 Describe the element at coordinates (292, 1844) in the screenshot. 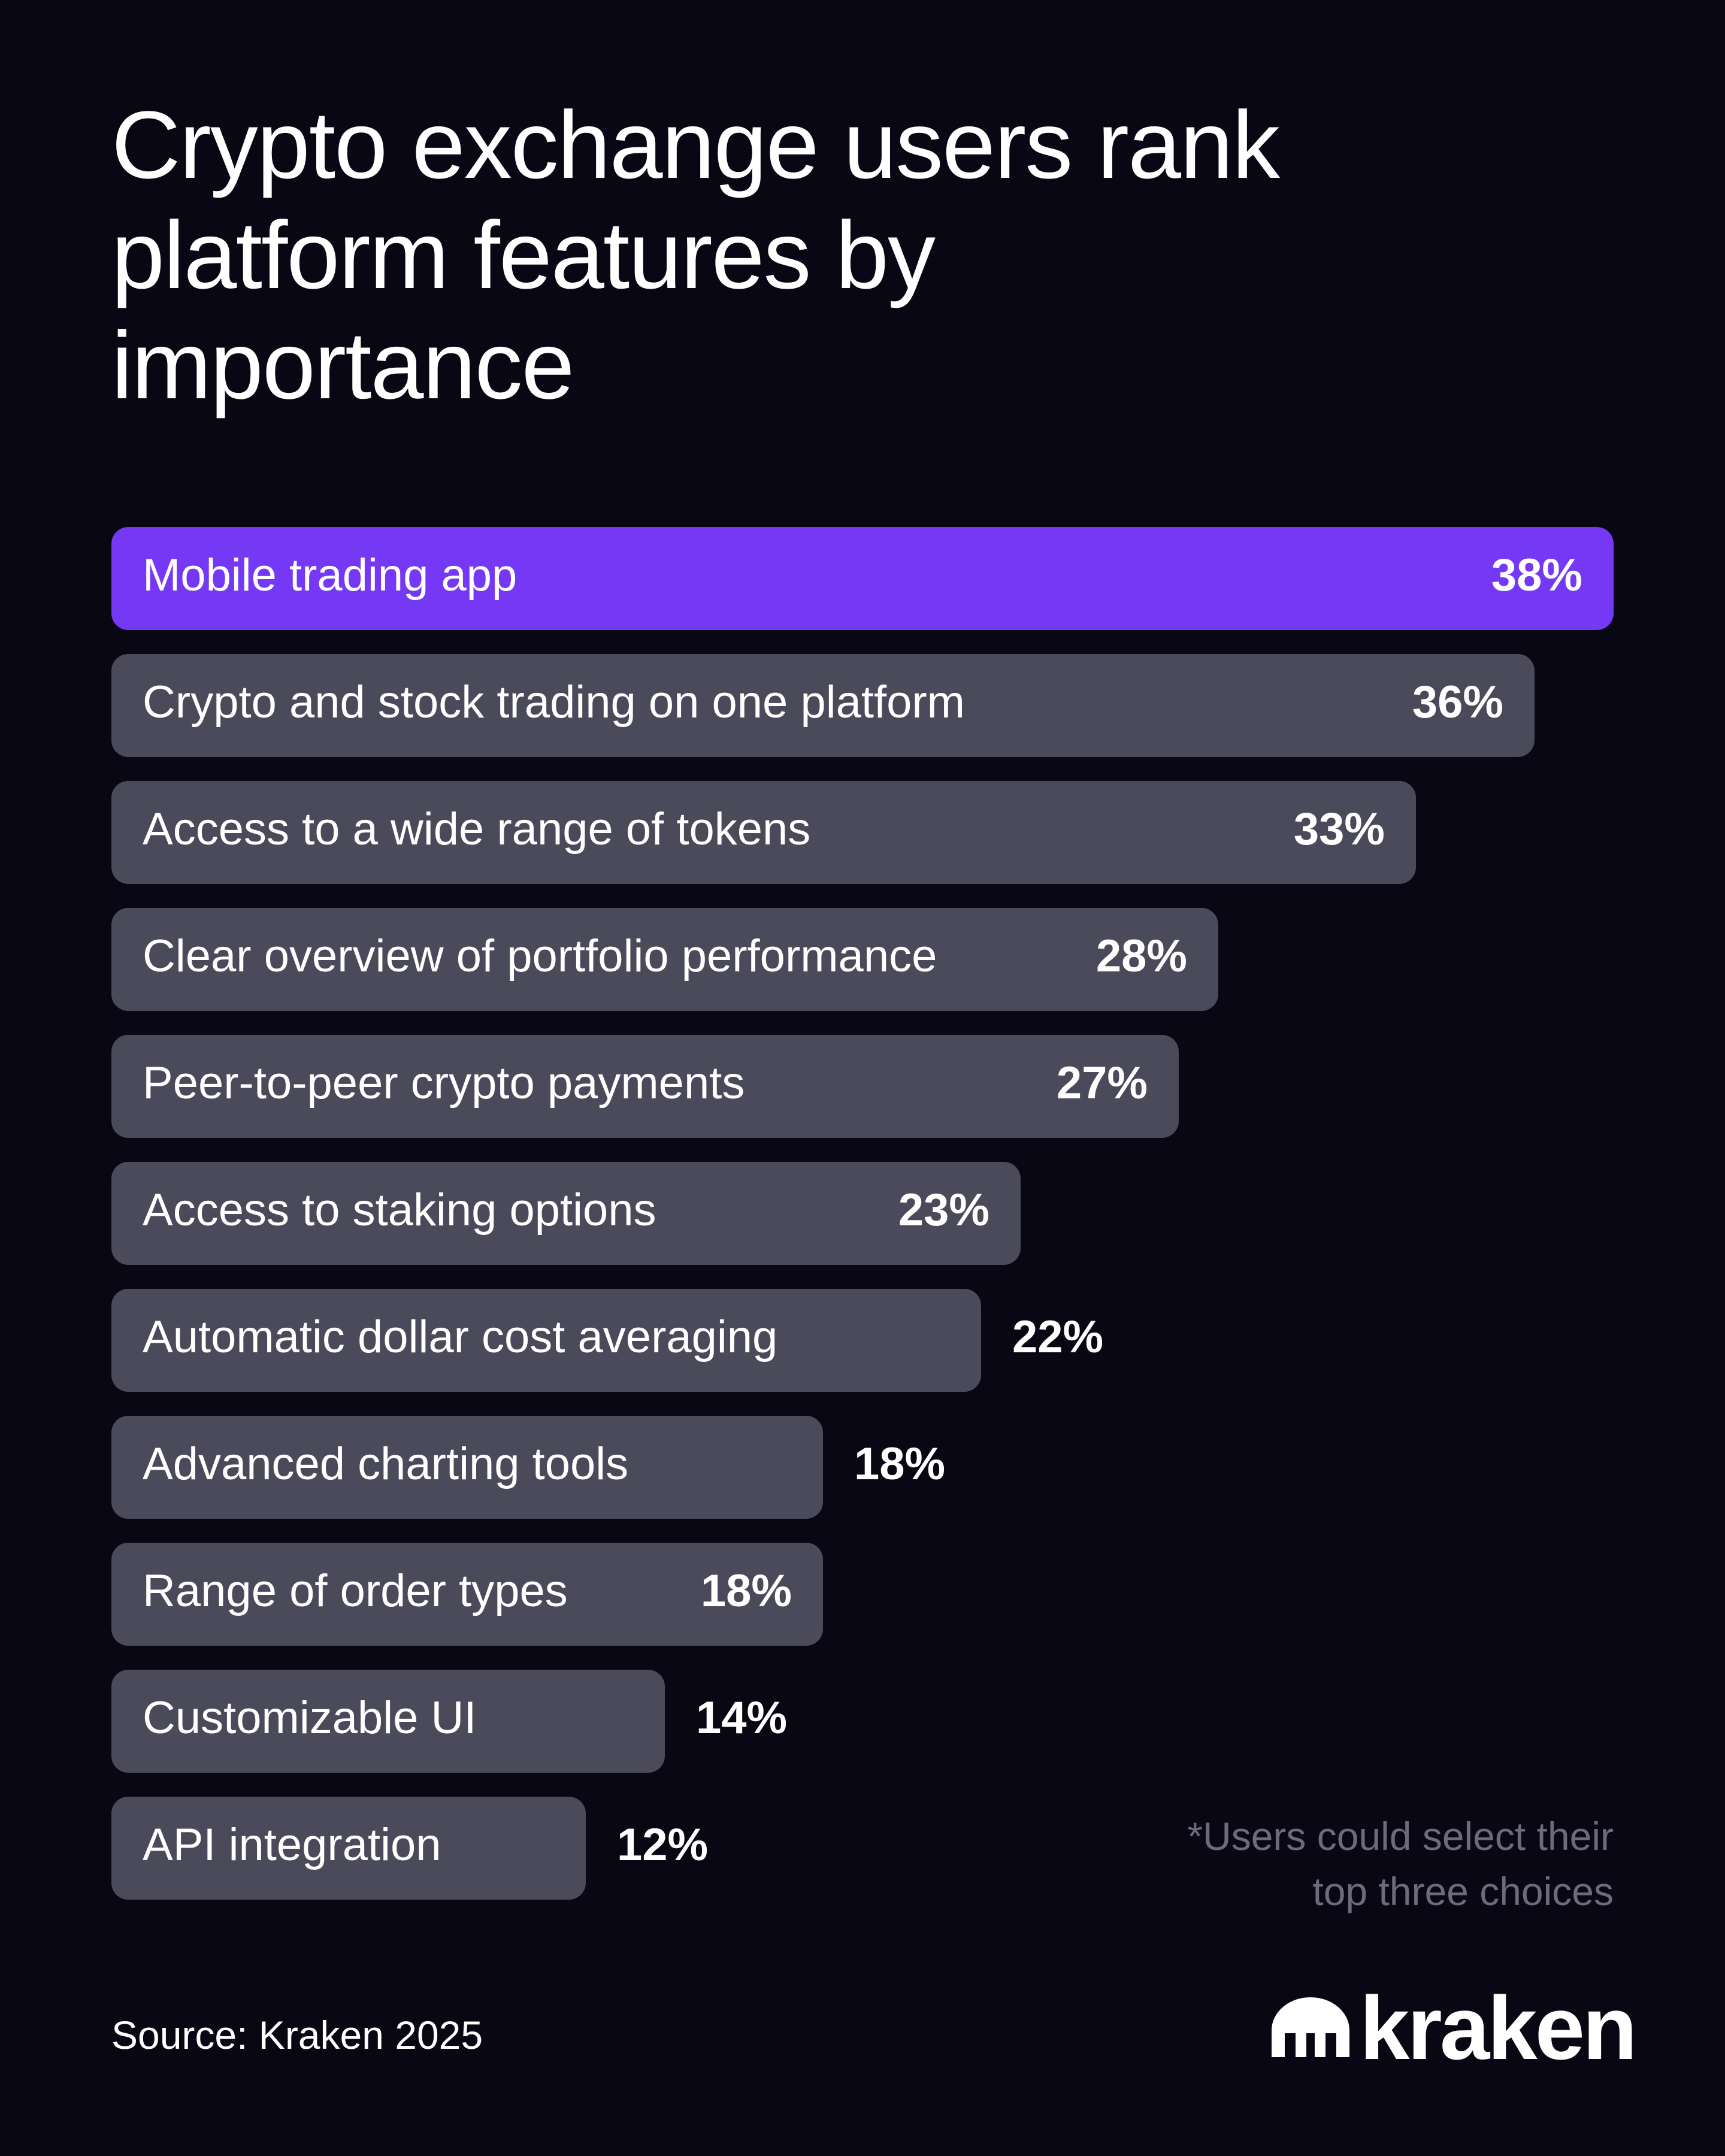

I see `category-label: API integration` at that location.